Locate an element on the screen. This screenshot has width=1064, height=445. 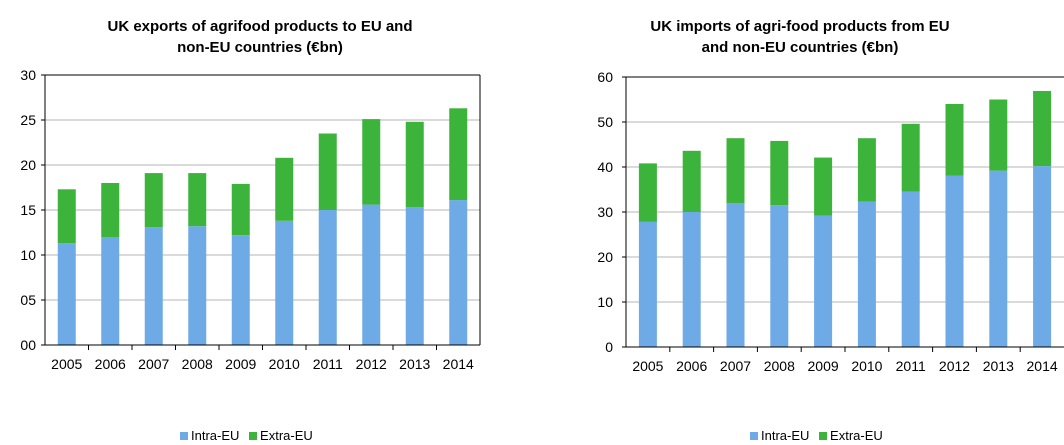
y-tick-label: 60 is located at coordinates (605, 77).